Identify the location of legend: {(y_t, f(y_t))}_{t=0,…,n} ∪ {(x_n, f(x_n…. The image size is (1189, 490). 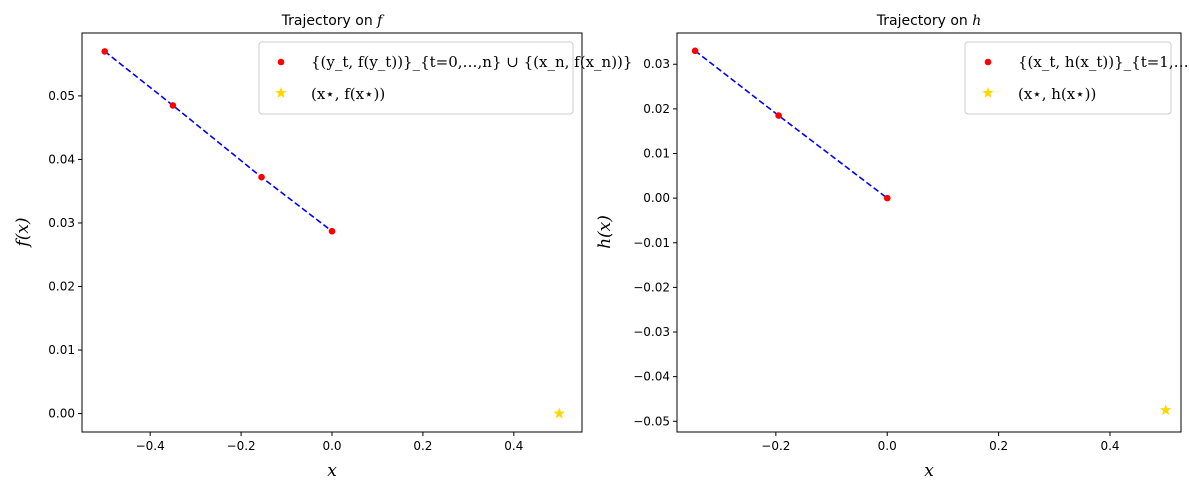
(445, 78).